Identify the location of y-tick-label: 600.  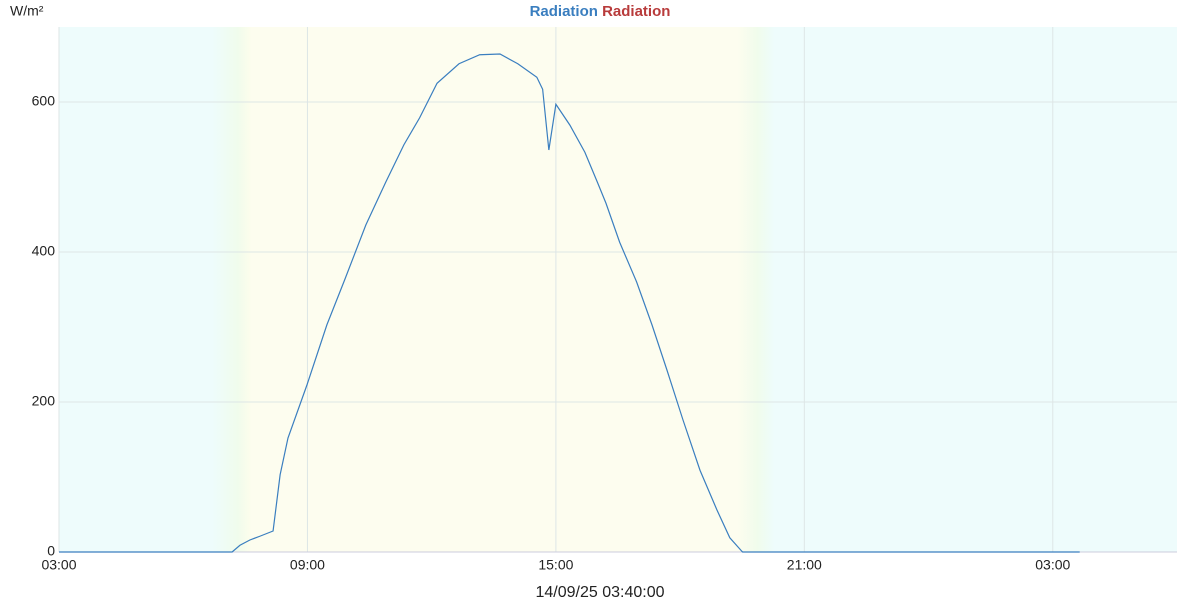
(44, 101).